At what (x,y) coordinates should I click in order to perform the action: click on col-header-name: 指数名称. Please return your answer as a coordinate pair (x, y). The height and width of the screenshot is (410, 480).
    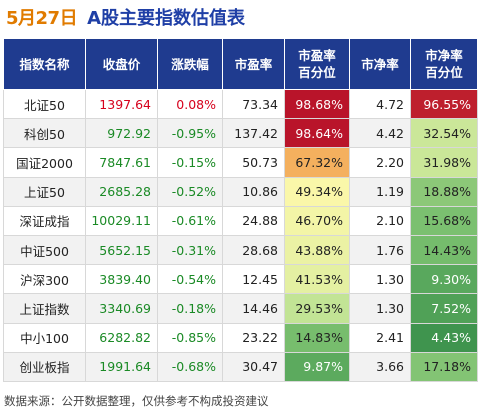
    Looking at the image, I should click on (44, 64).